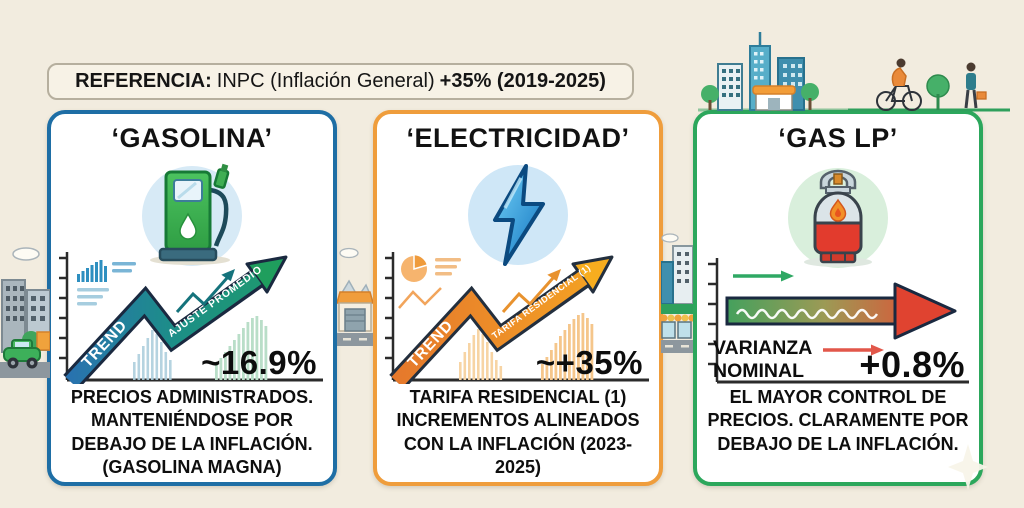 Image resolution: width=1024 pixels, height=508 pixels. I want to click on reference-label: REFERENCIA:, so click(143, 81).